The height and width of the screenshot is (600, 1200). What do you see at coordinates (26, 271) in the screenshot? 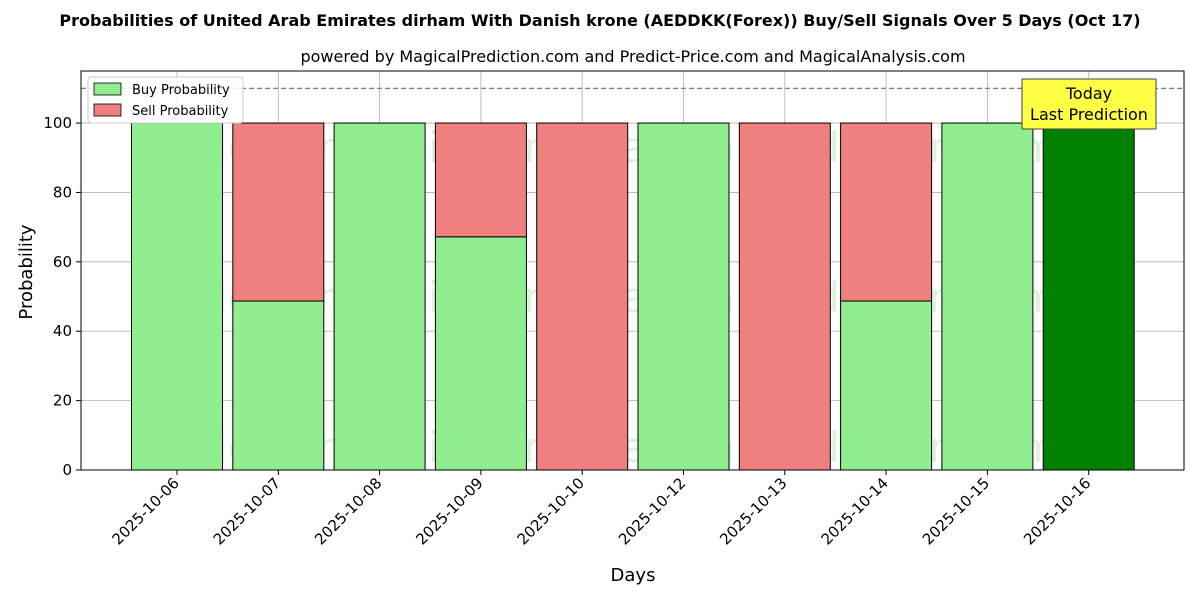
I see `y-axis-label: Probability` at bounding box center [26, 271].